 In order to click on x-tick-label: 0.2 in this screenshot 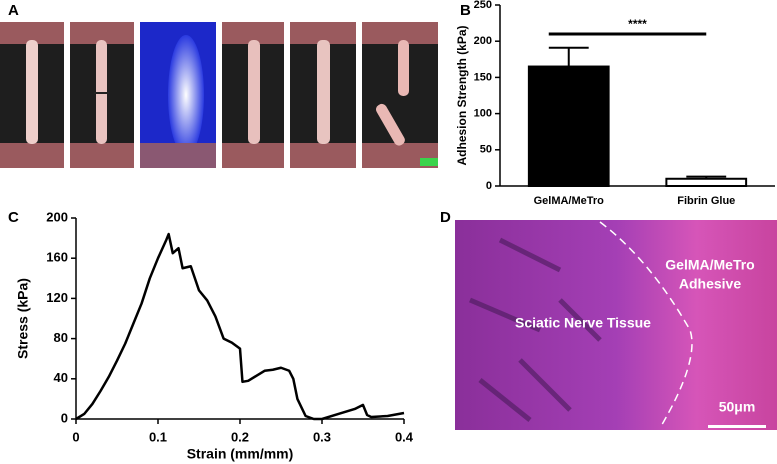, I will do `click(240, 436)`.